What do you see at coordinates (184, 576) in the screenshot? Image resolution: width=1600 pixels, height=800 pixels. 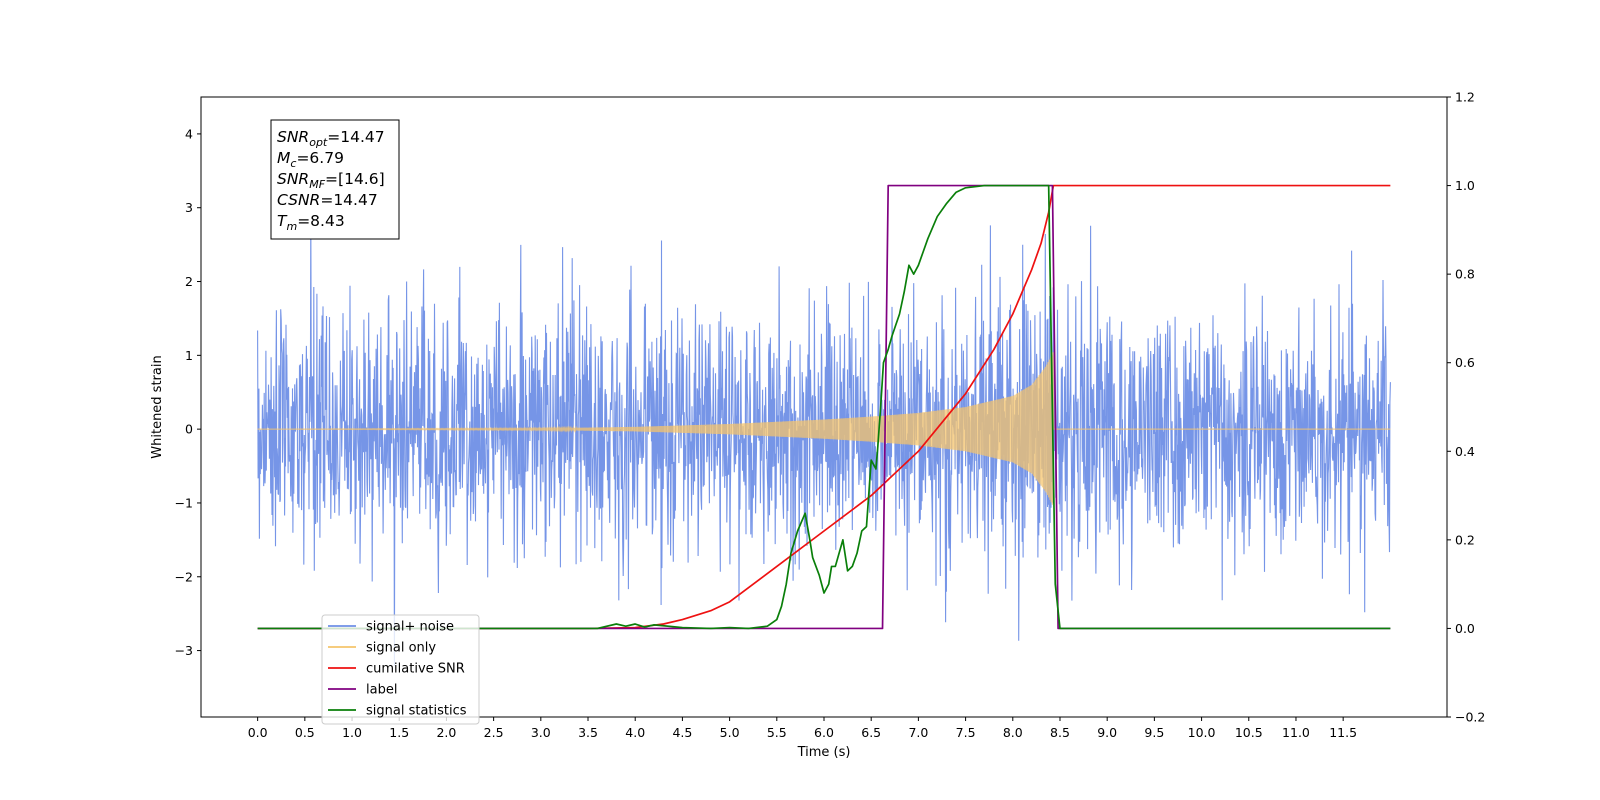 I see `y-tick-label-left: −2` at bounding box center [184, 576].